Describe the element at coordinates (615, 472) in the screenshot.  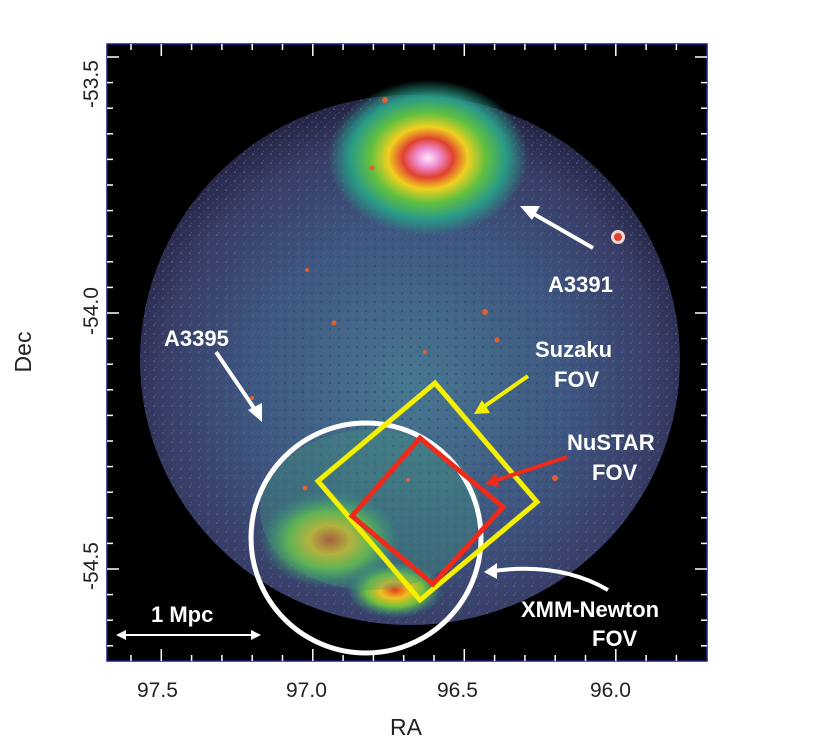
I see `label-nustar-fov: FOV` at that location.